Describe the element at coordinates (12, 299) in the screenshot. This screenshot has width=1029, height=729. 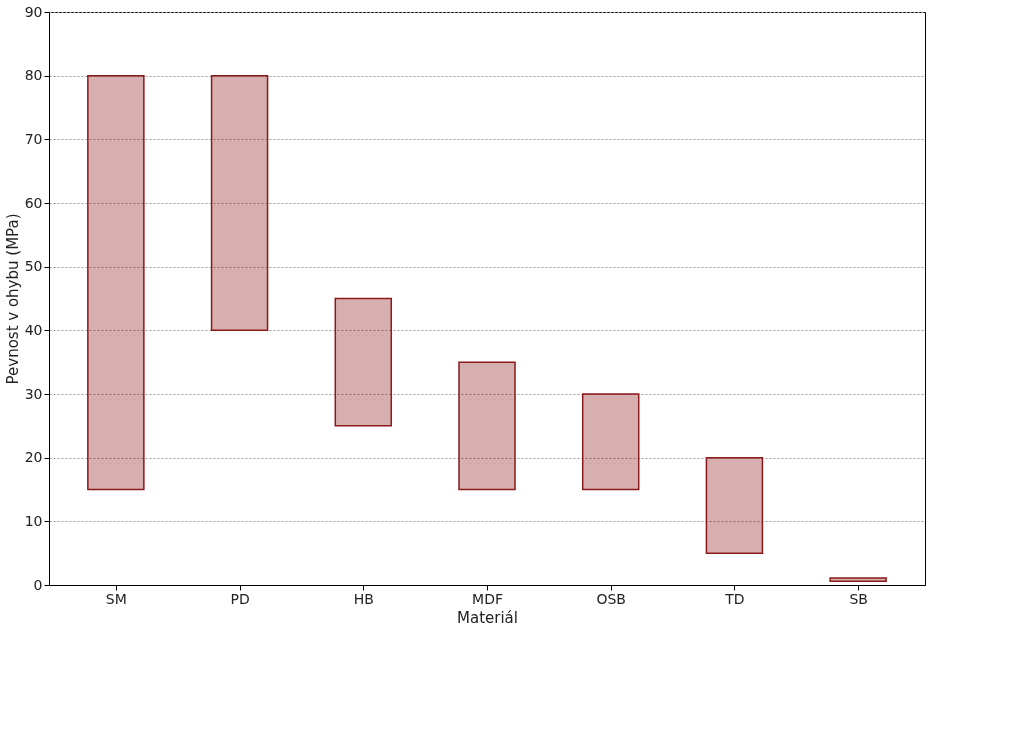
I see `y-axis-title: Pevnost v ohybu (MPa)` at that location.